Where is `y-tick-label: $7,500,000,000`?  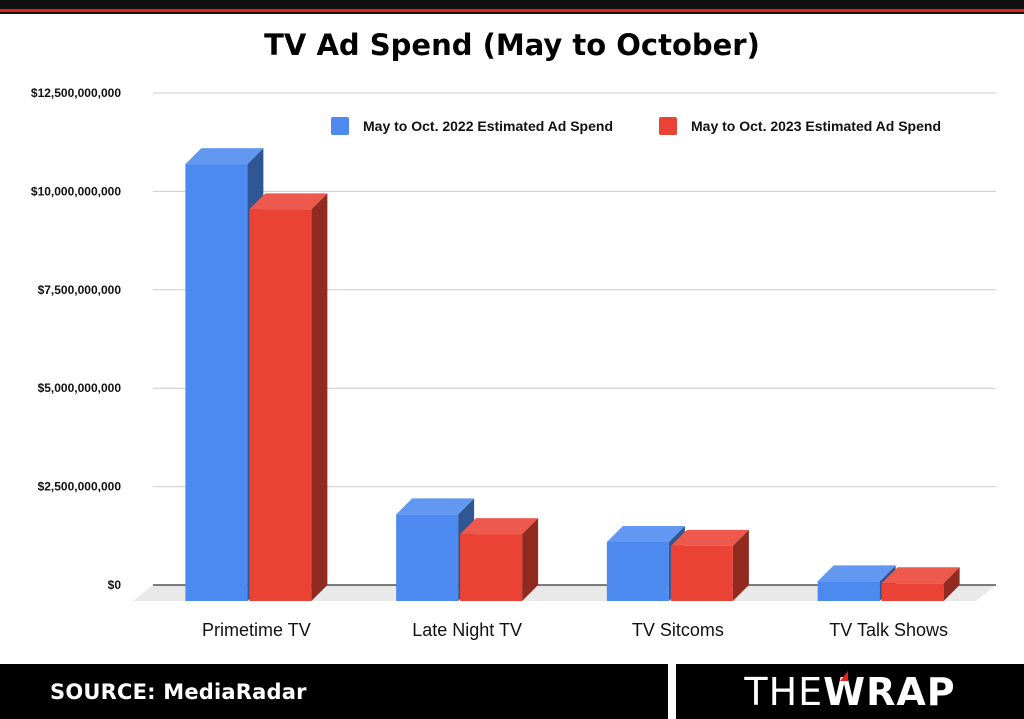
y-tick-label: $7,500,000,000 is located at coordinates (80, 290).